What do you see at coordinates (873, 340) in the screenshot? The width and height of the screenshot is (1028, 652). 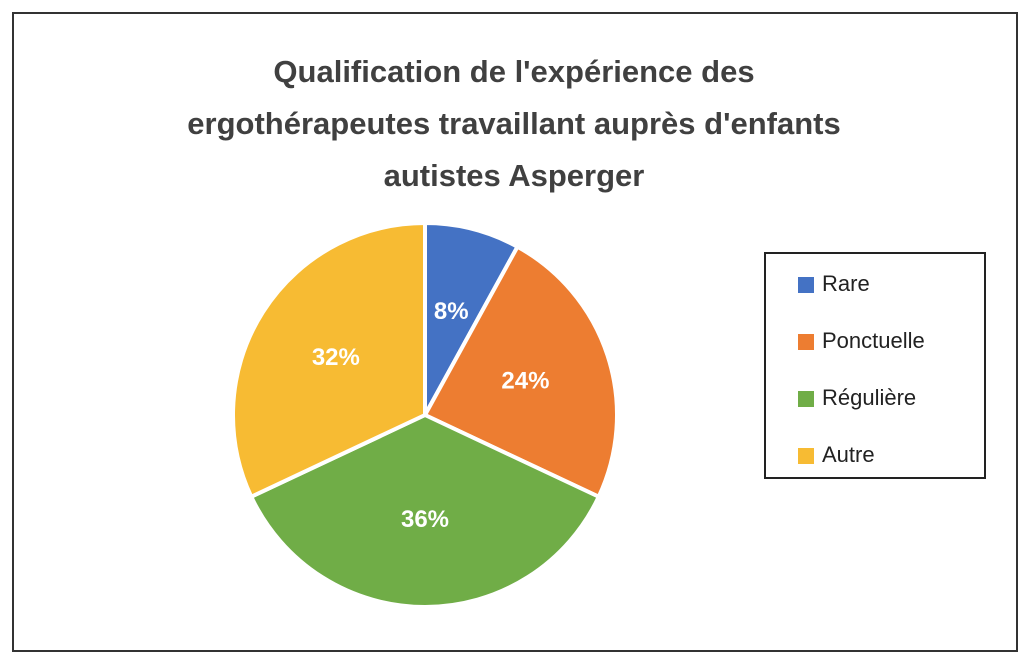 I see `legend-label: Ponctuelle` at bounding box center [873, 340].